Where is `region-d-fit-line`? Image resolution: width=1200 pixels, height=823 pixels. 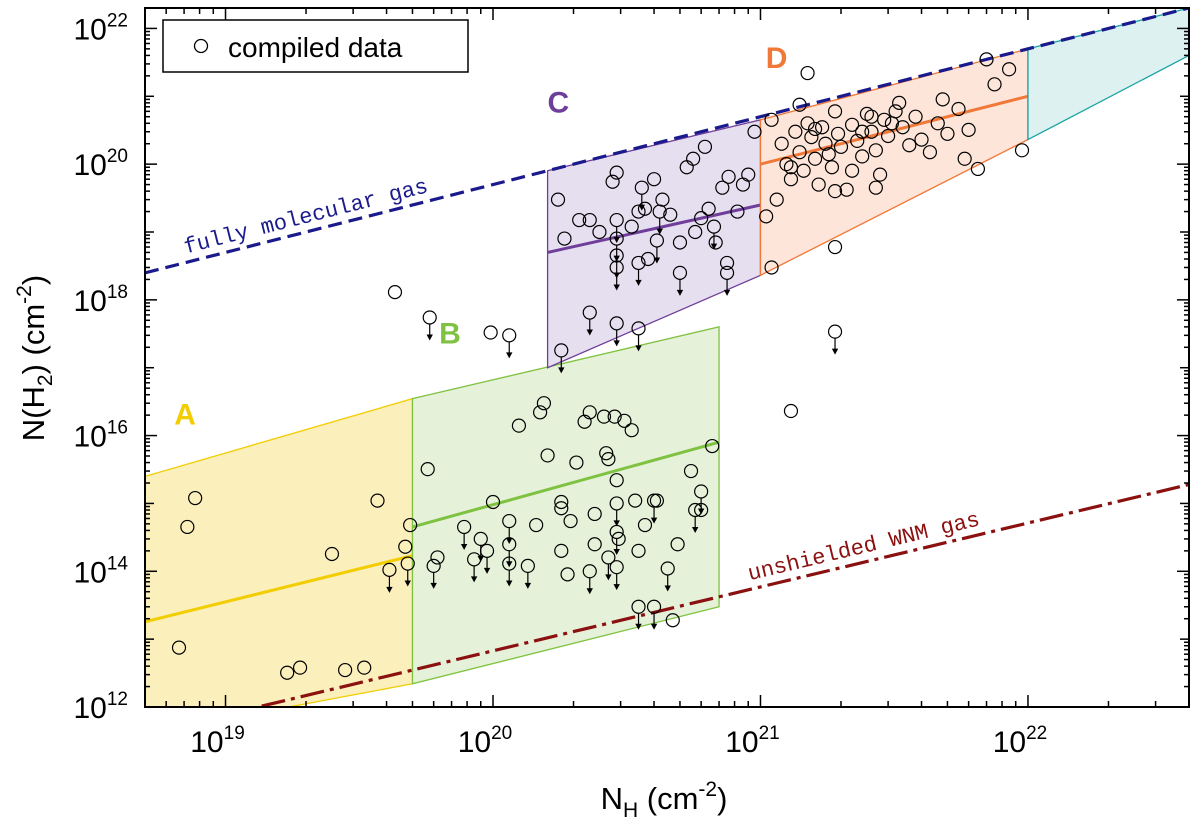
region-d-fit-line is located at coordinates (894, 130).